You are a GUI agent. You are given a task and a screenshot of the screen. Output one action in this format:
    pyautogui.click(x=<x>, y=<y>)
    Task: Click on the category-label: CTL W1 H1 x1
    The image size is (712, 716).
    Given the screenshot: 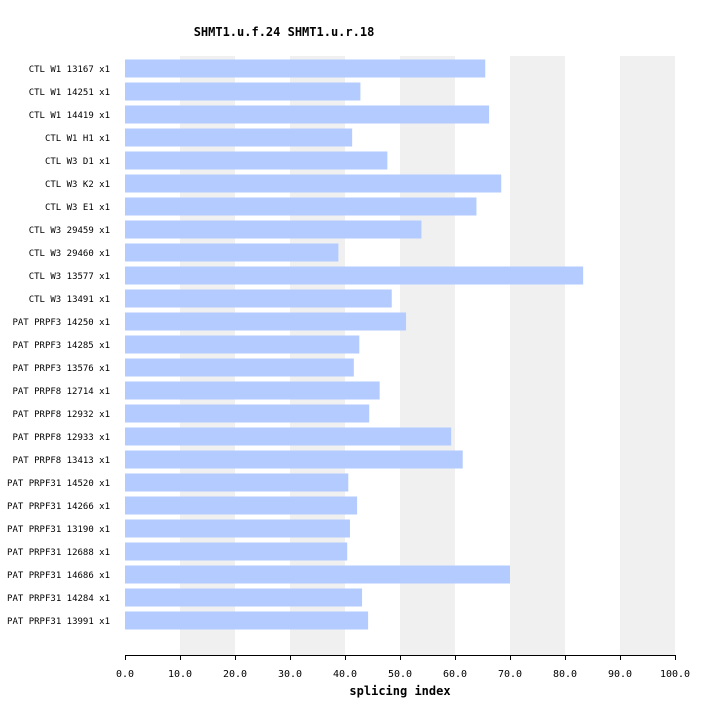 What is the action you would take?
    pyautogui.click(x=77, y=139)
    